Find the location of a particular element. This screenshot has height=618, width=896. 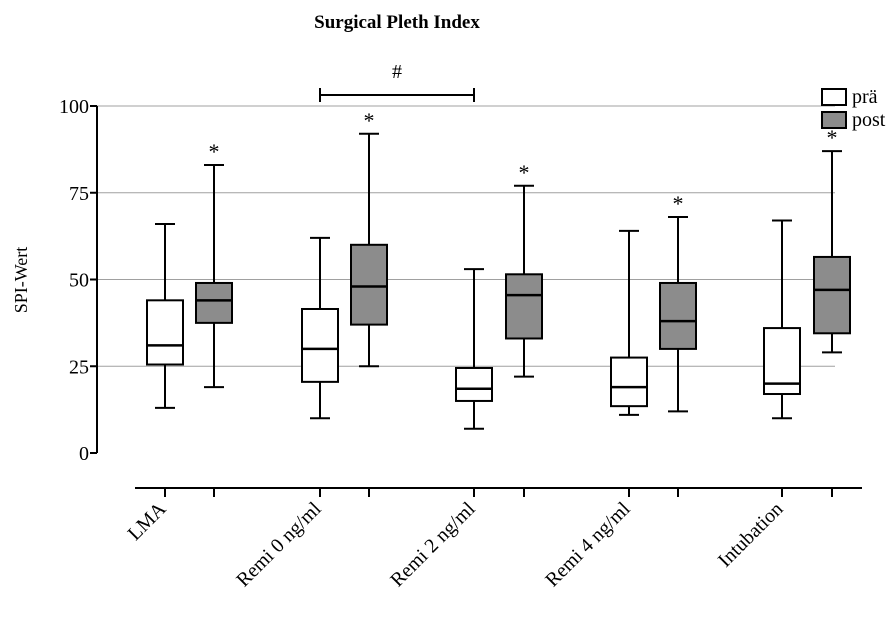

y-tick-label: 50 is located at coordinates (79, 281).